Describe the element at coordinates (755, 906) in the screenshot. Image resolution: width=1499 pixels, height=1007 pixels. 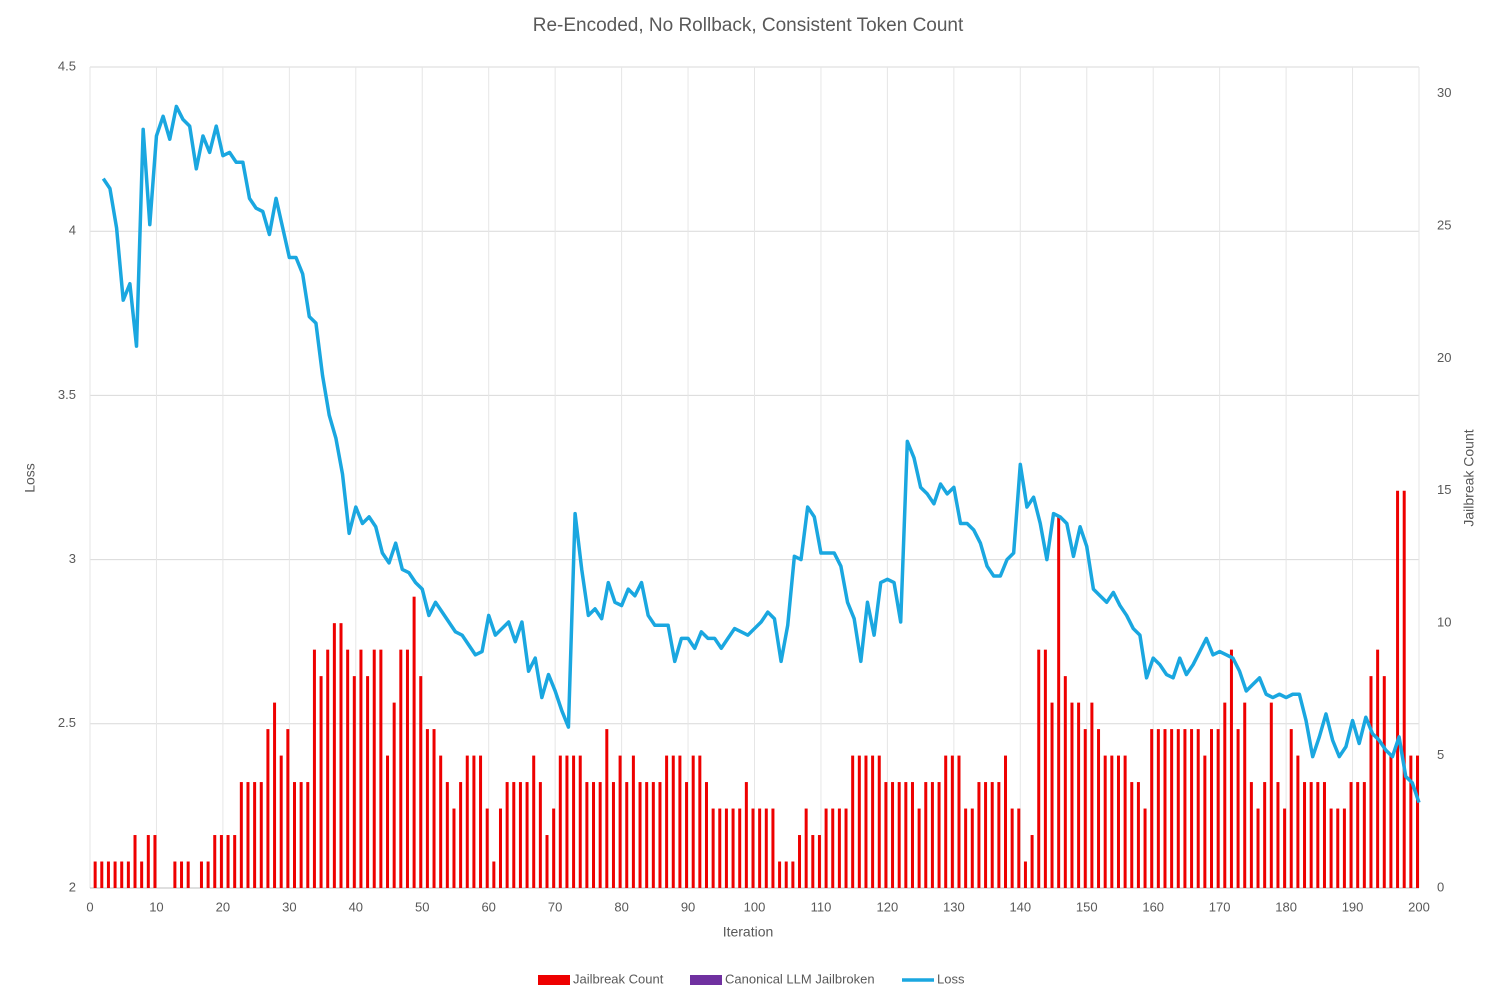
I see `x-tick-label: 100` at that location.